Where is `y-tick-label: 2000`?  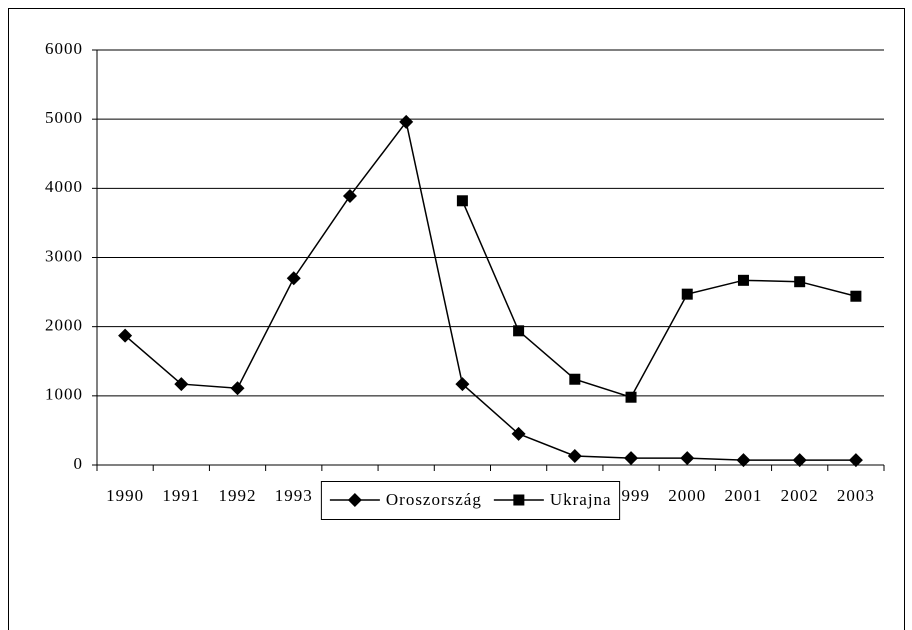
y-tick-label: 2000 is located at coordinates (64, 325).